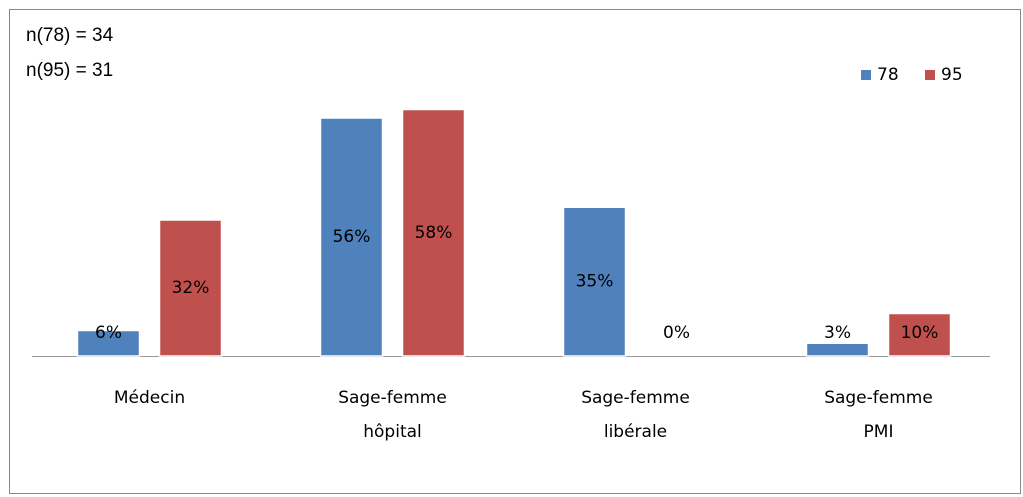 Image resolution: width=1023 pixels, height=497 pixels. I want to click on value-label: 10%, so click(920, 333).